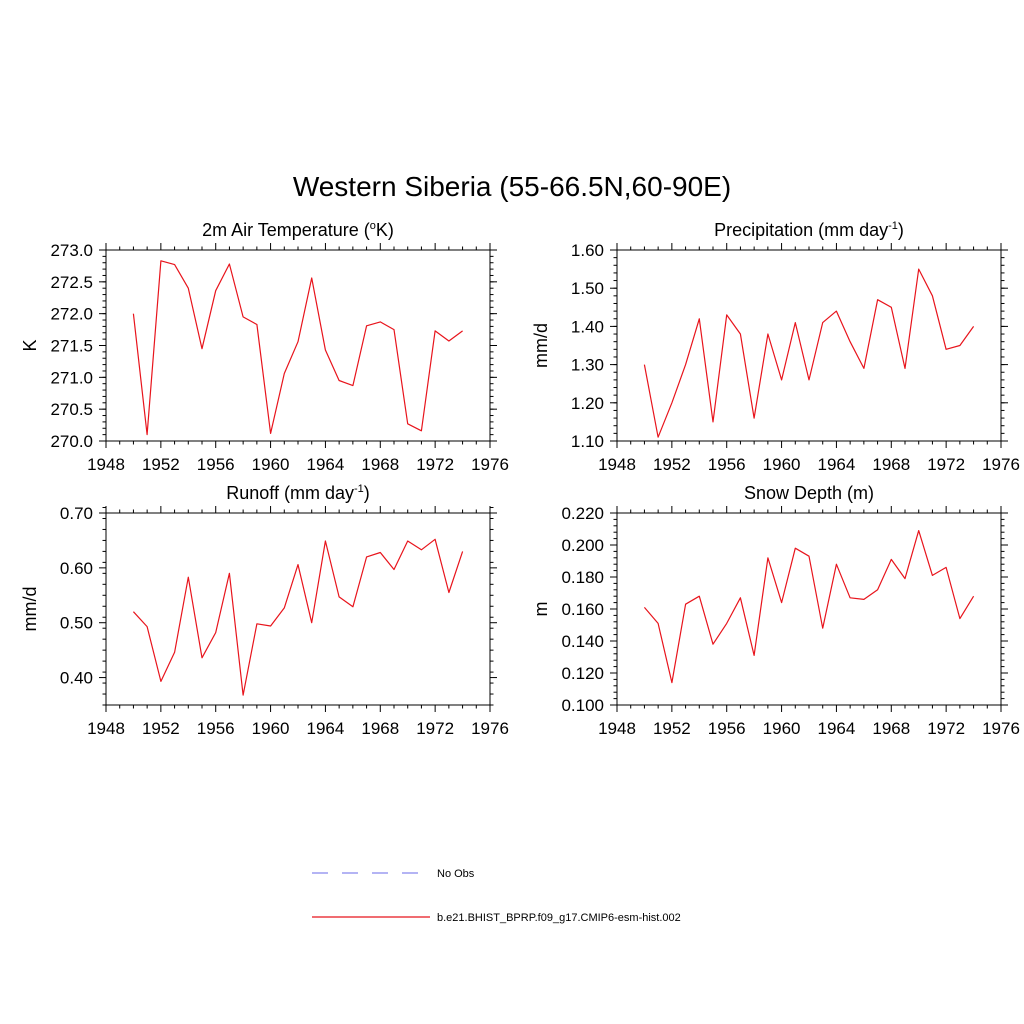  I want to click on panel-title-main: Snow Depth (m), so click(809, 493).